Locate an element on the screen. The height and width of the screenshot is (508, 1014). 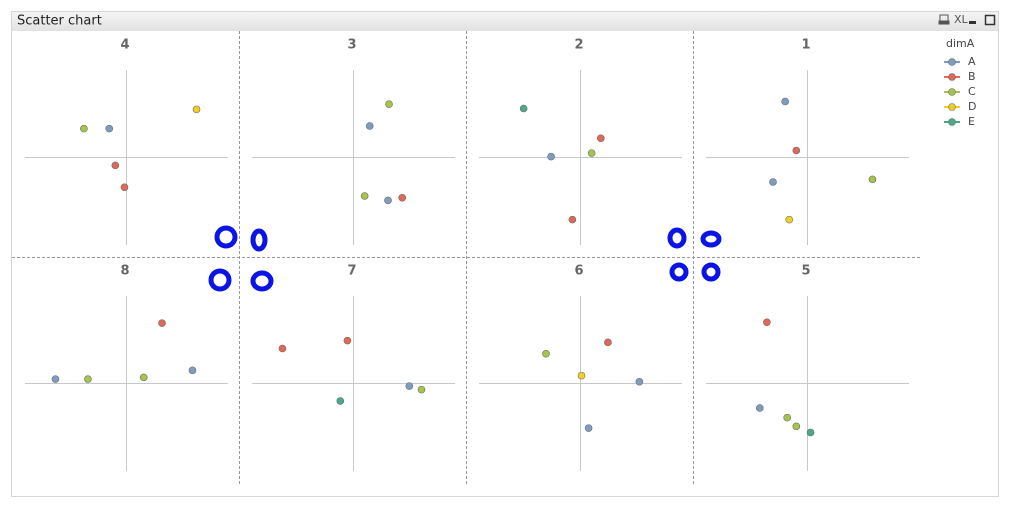
legend-label: D is located at coordinates (972, 106).